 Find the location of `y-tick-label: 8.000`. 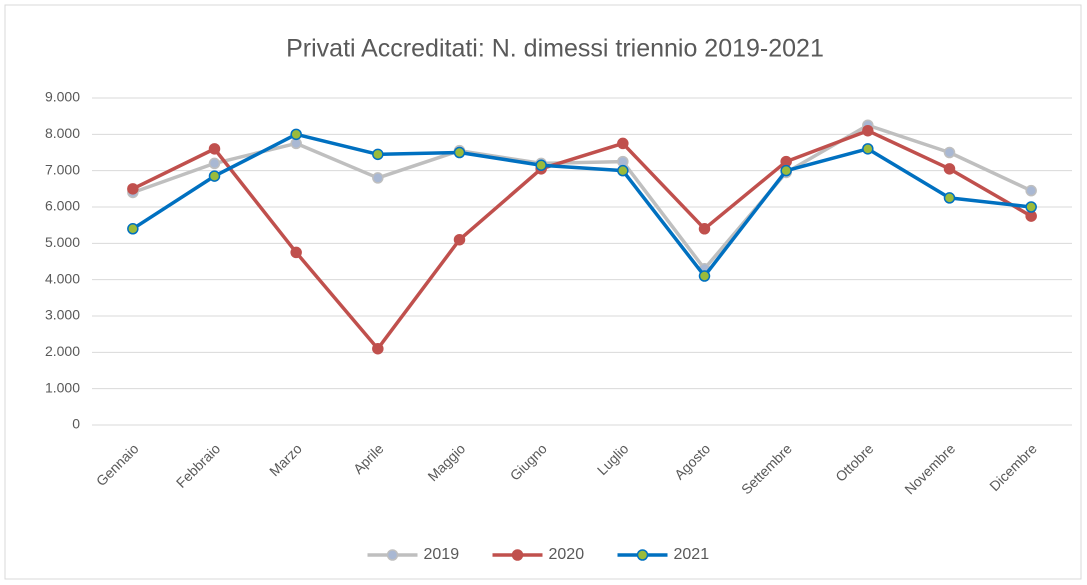

y-tick-label: 8.000 is located at coordinates (62, 133).